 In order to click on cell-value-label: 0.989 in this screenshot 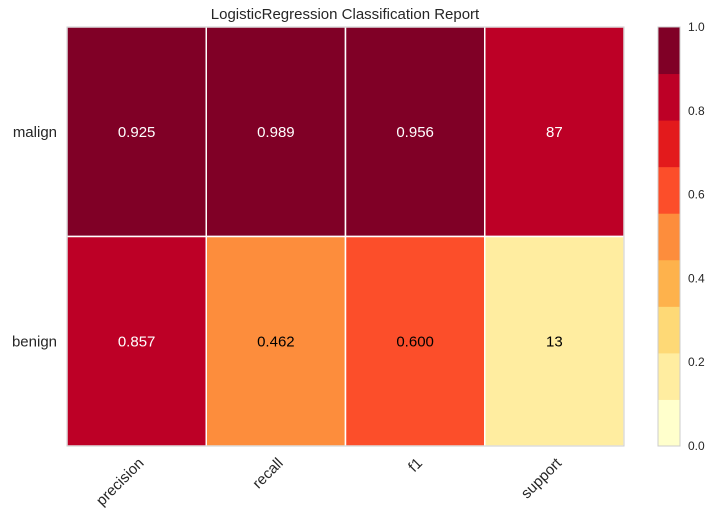, I will do `click(276, 132)`.